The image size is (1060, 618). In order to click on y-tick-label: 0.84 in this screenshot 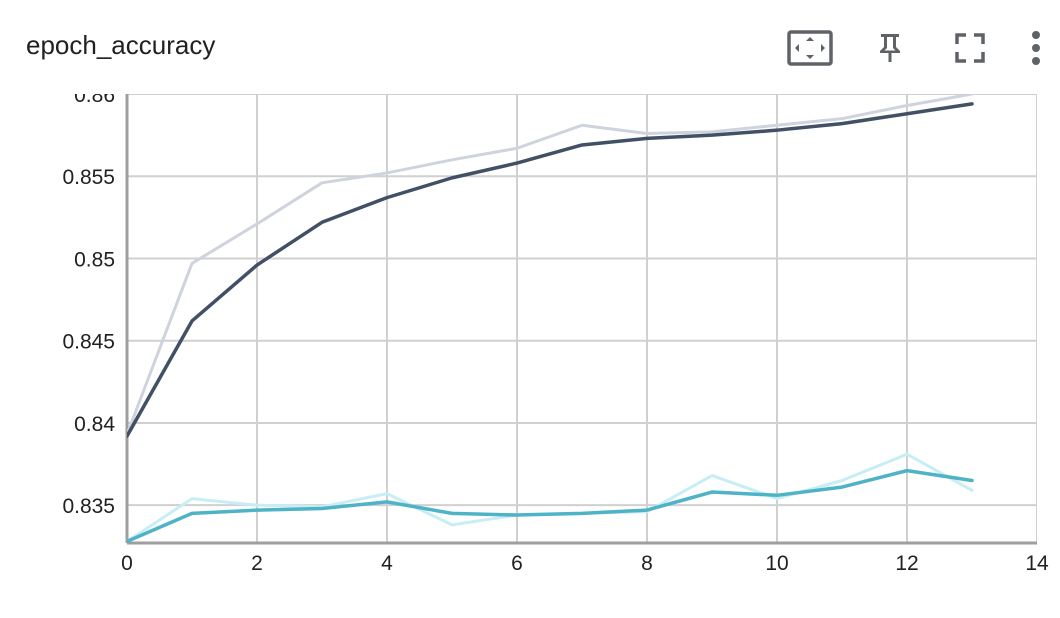, I will do `click(94, 424)`.